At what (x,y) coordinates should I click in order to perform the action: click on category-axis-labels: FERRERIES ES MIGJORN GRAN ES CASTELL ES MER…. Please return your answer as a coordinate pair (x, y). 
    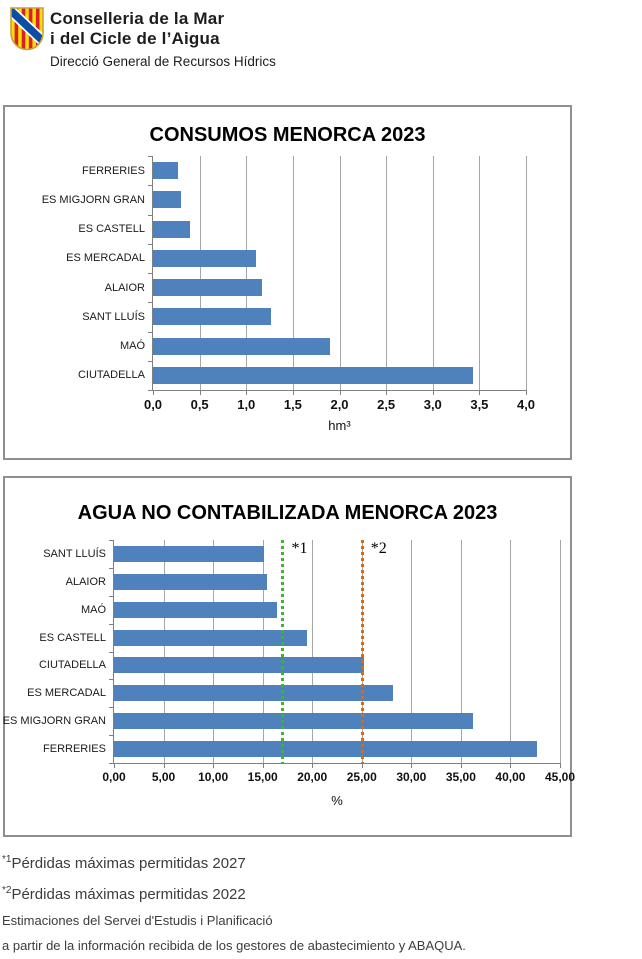
    Looking at the image, I should click on (78, 273).